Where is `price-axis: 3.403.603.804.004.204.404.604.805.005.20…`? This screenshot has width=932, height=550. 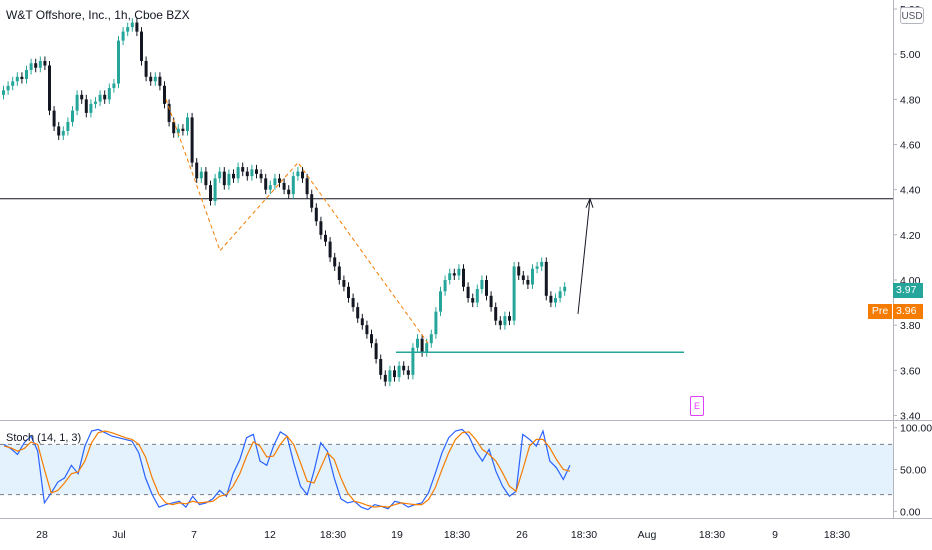
price-axis: 3.403.603.804.004.204.404.604.805.005.20… is located at coordinates (912, 261).